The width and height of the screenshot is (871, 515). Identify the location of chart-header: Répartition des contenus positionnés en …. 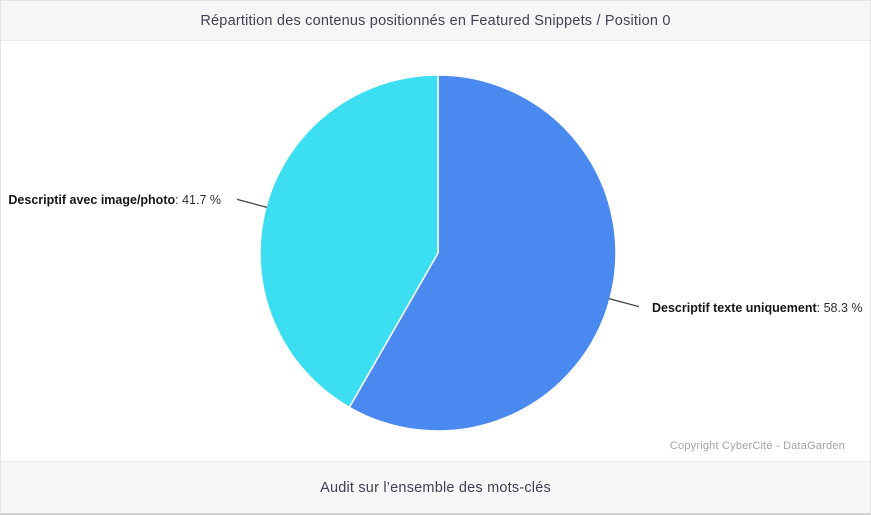
(435, 21).